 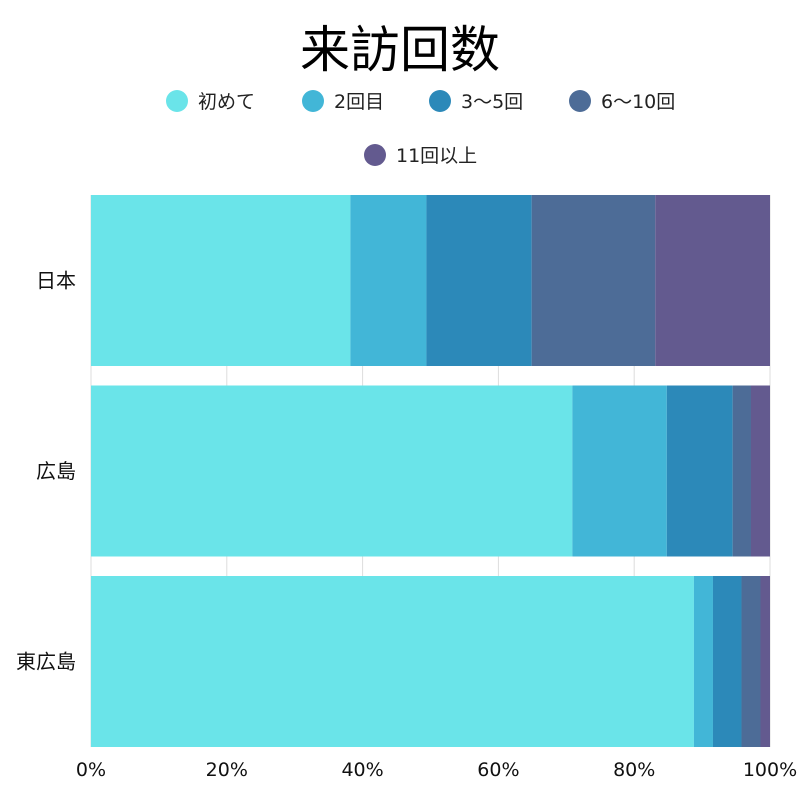 What do you see at coordinates (56, 471) in the screenshot?
I see `category-label: 広島` at bounding box center [56, 471].